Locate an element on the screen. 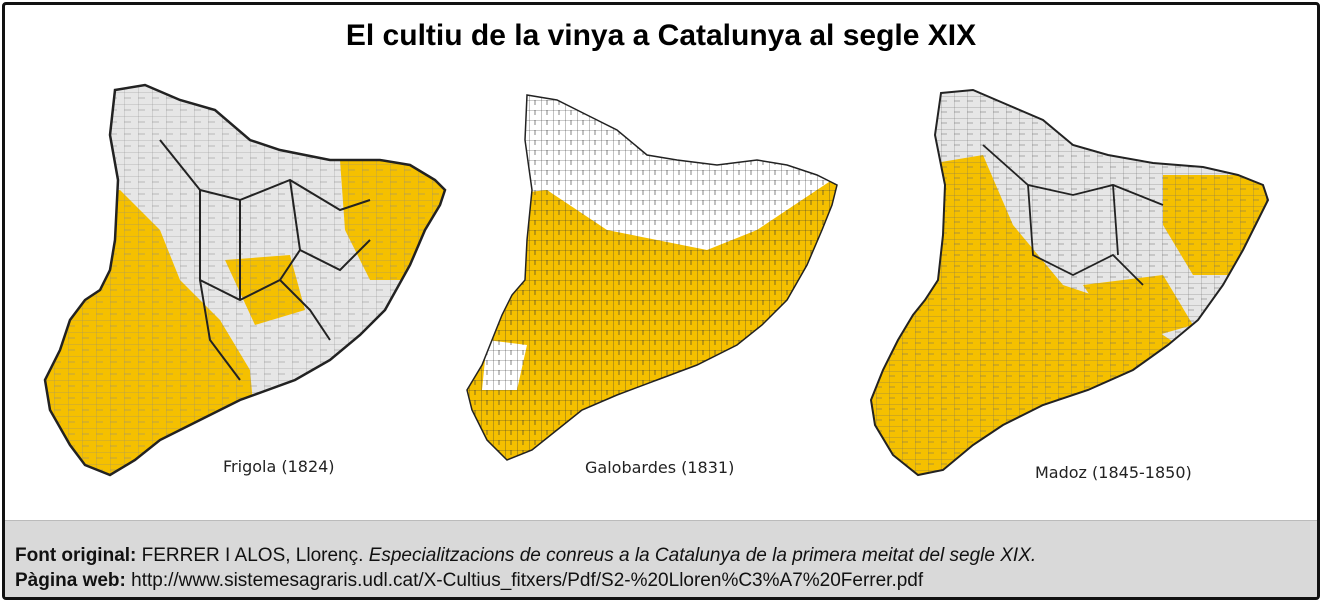 This screenshot has height=600, width=1320. map-label-galobardes: Galobardes (1831) is located at coordinates (660, 467).